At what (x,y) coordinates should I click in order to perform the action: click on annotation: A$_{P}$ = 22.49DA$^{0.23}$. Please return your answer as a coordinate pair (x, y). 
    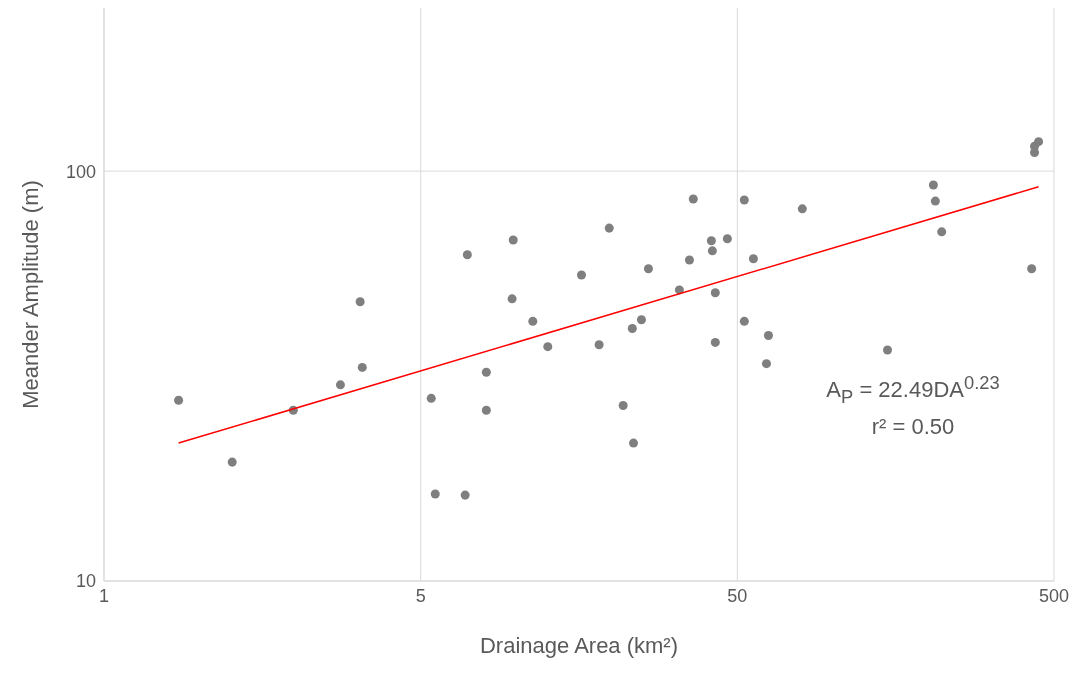
    Looking at the image, I should click on (913, 390).